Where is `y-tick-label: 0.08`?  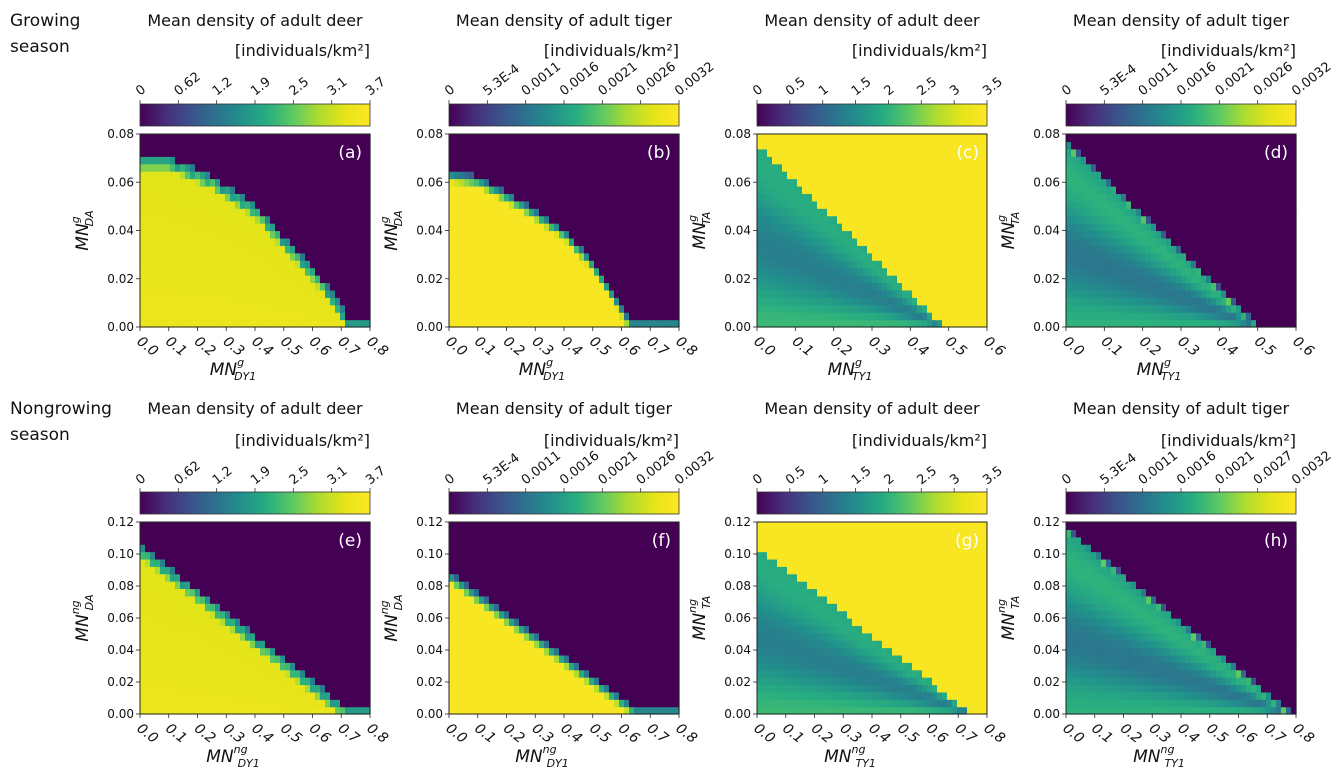 y-tick-label: 0.08 is located at coordinates (1046, 134).